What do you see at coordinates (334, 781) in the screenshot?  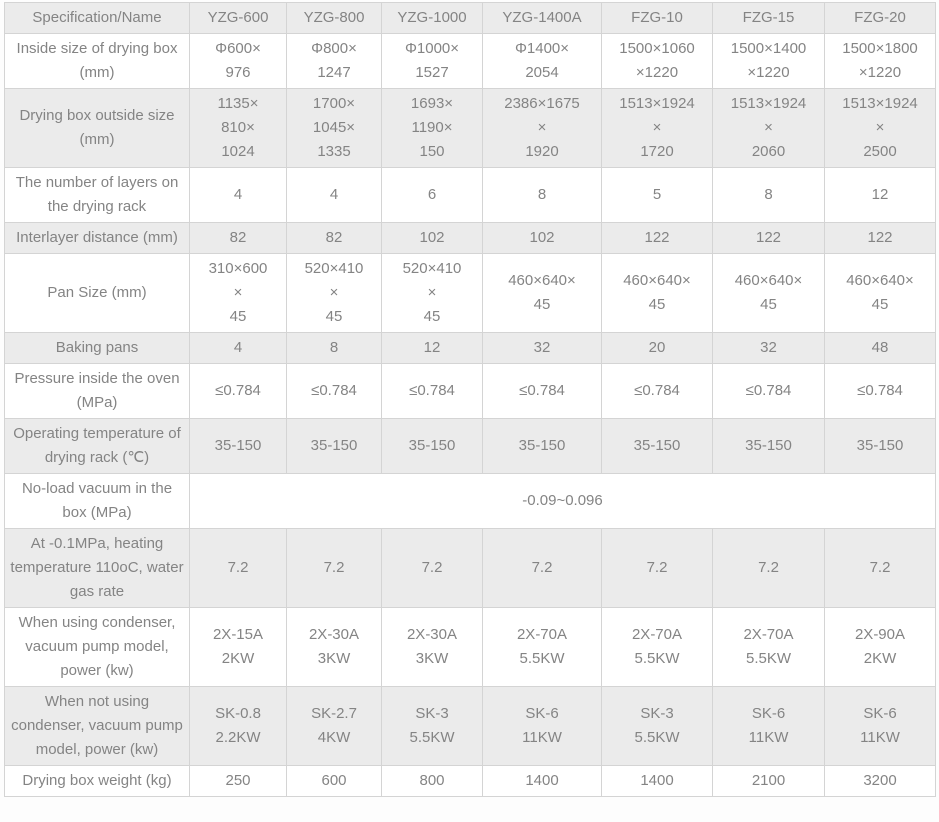 I see `spec-value-cell: 600` at bounding box center [334, 781].